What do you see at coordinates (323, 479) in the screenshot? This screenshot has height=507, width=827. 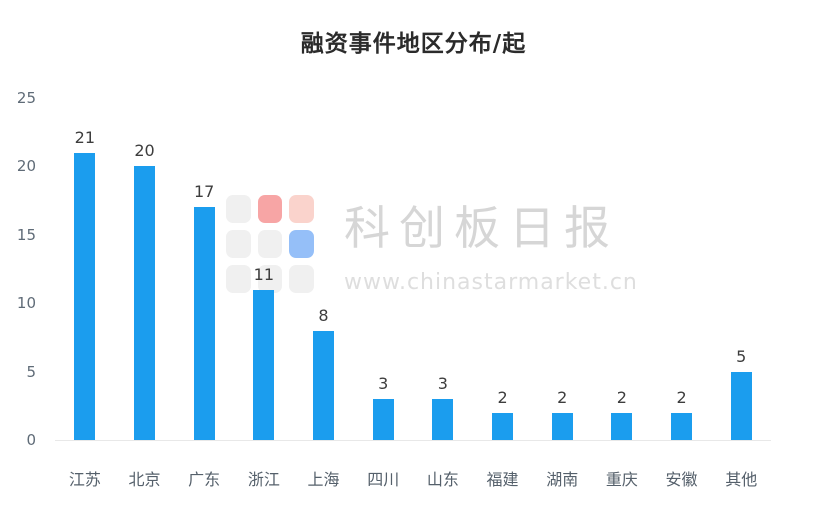 I see `x-tick-label: 上海` at bounding box center [323, 479].